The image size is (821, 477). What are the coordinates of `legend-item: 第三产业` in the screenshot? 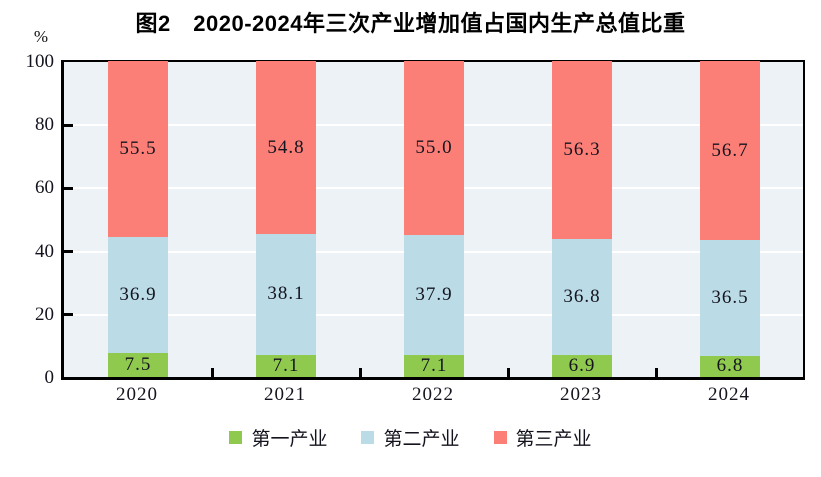 It's located at (542, 437).